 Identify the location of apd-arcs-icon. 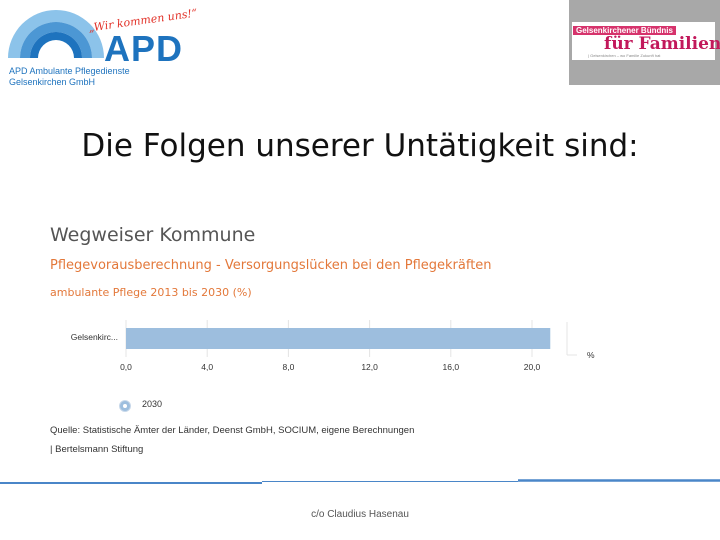
(56, 34).